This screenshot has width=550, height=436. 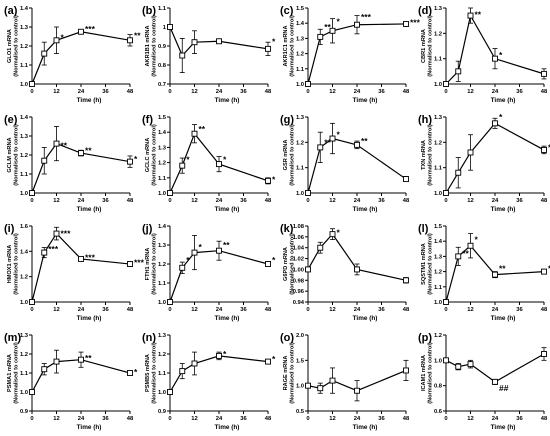 I want to click on y-axis-label: SQSTM1 mRNA, so click(x=424, y=264).